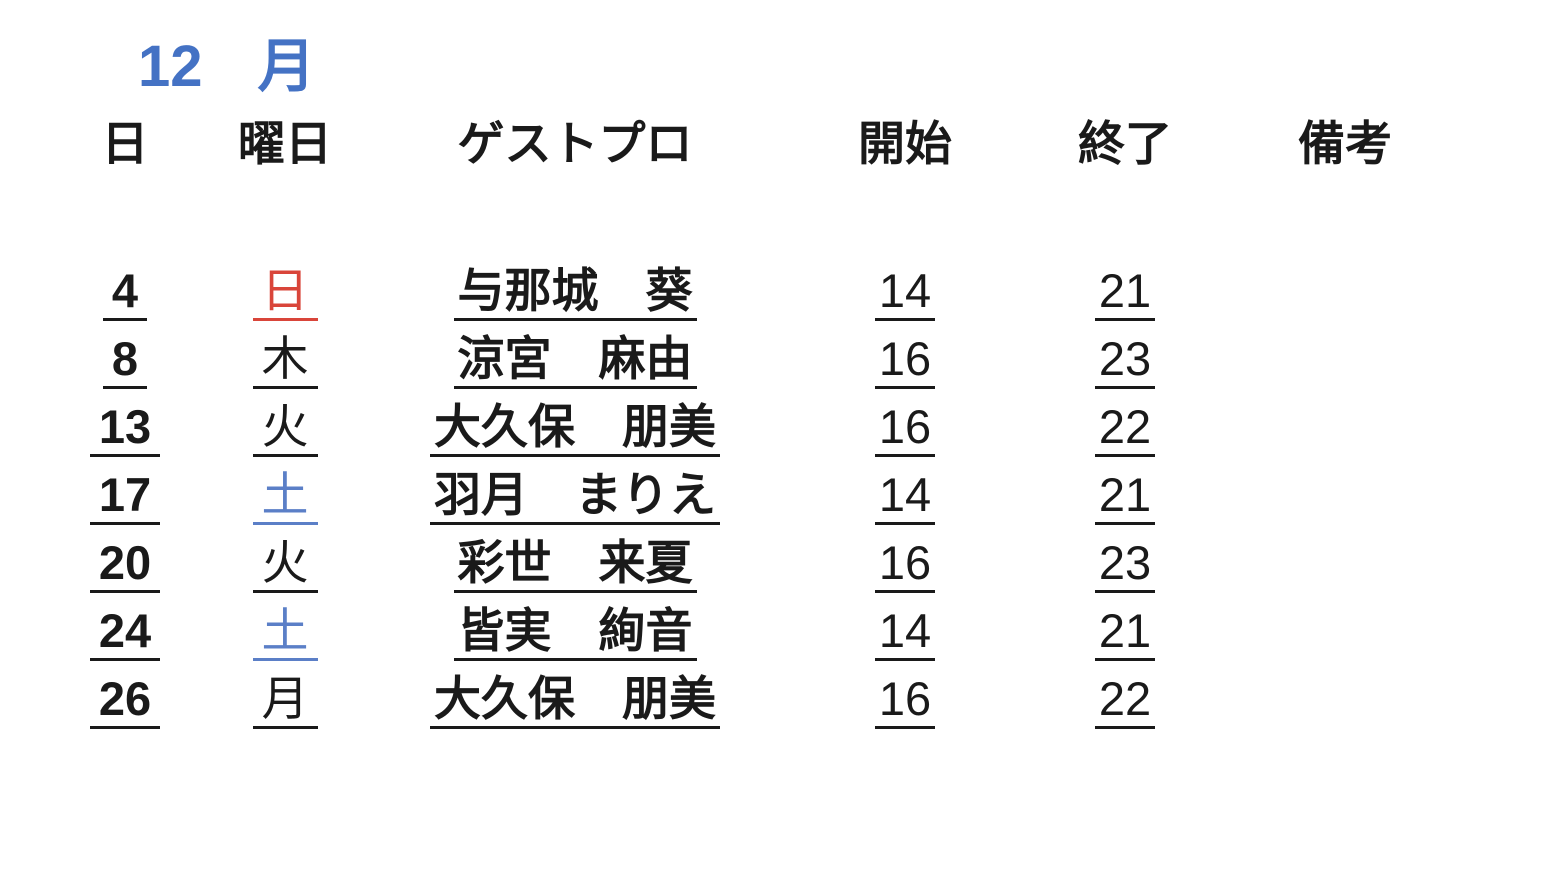 The width and height of the screenshot is (1545, 873). Describe the element at coordinates (285, 702) in the screenshot. I see `weekday-cell: 月` at that location.